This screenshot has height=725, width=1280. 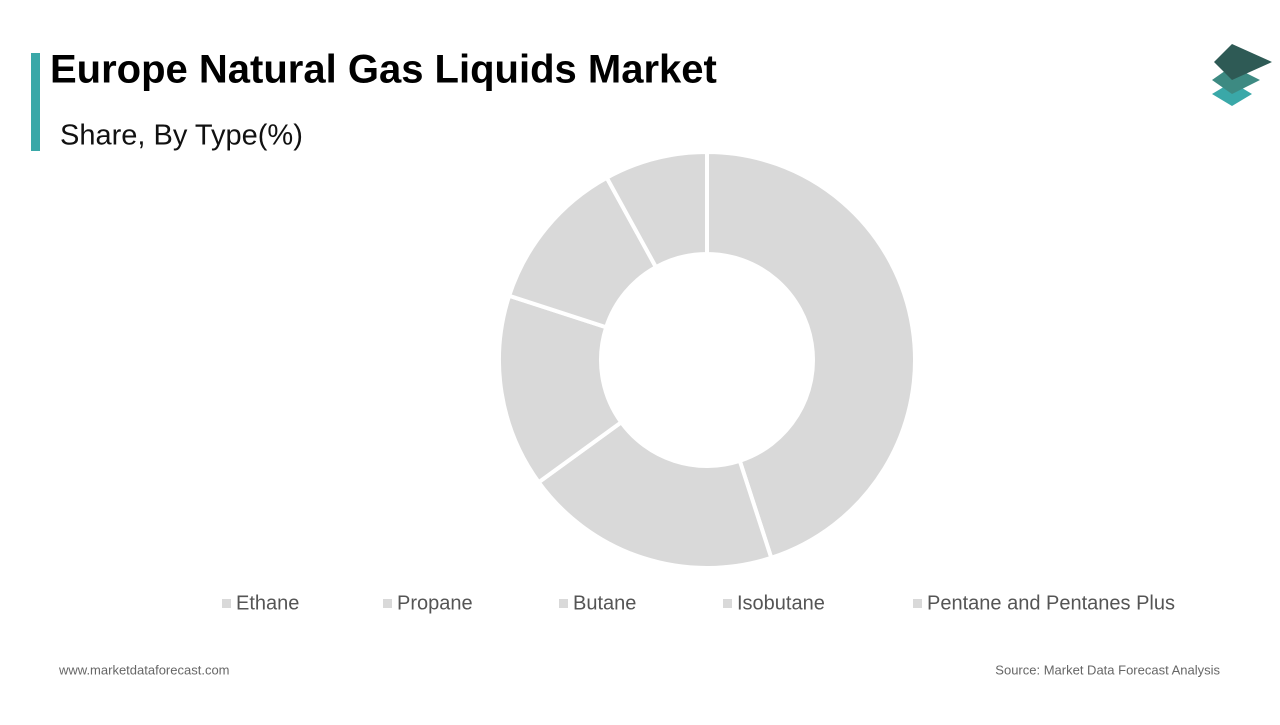 What do you see at coordinates (1051, 603) in the screenshot?
I see `legend-label: Pentane and Pentanes Plus` at bounding box center [1051, 603].